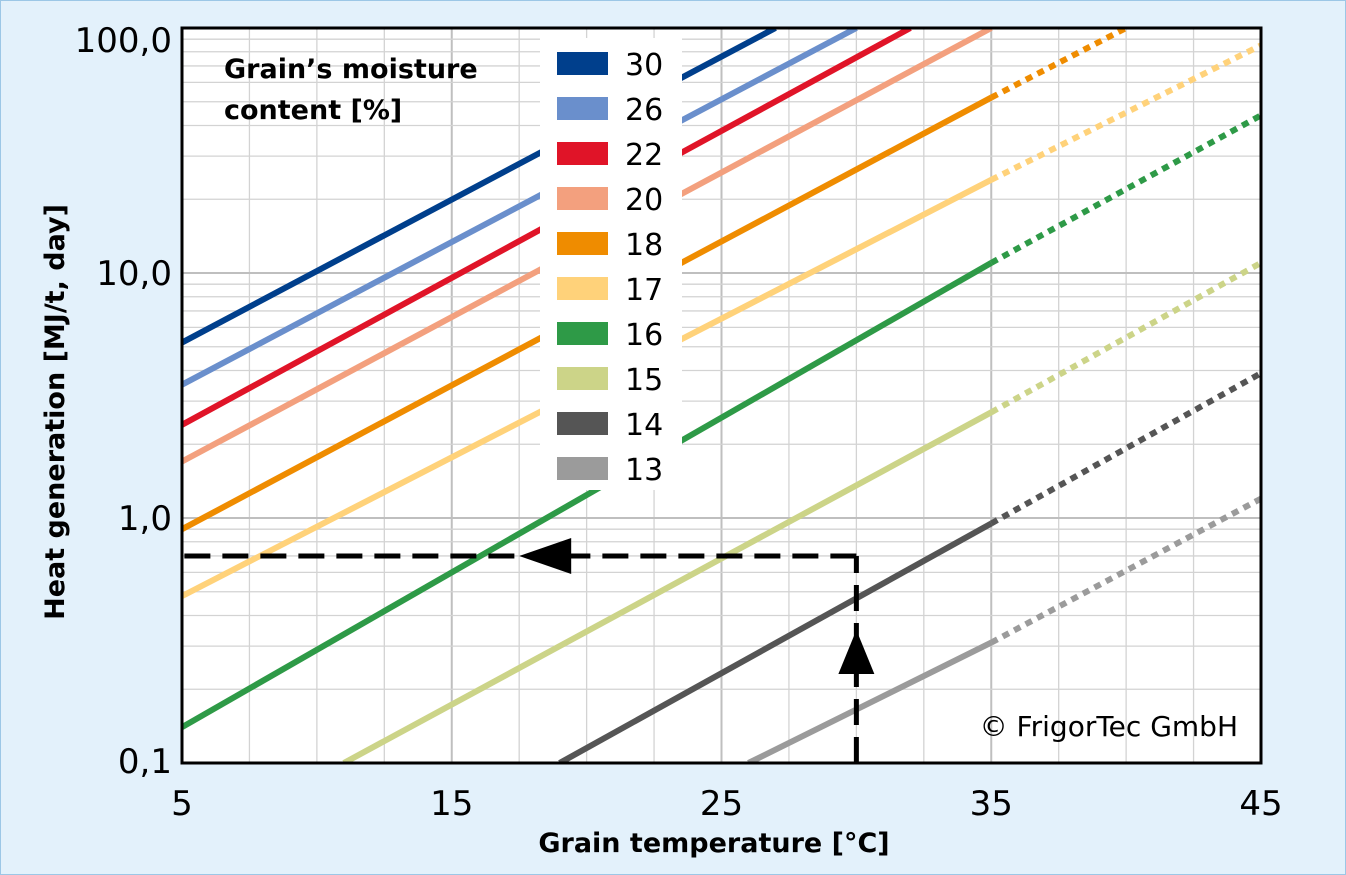 The image size is (1346, 875). Describe the element at coordinates (644, 155) in the screenshot. I see `legend-label-22: 22` at that location.